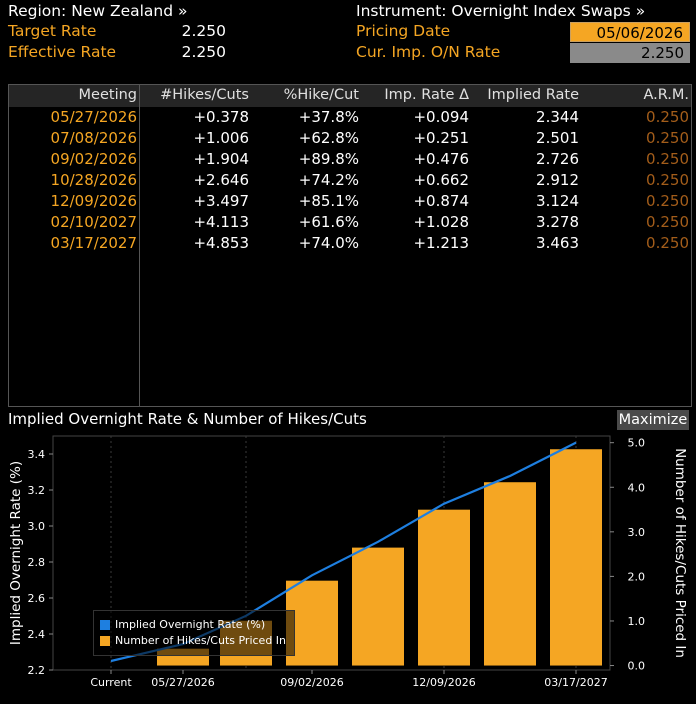 This screenshot has height=704, width=696. Describe the element at coordinates (328, 159) in the screenshot. I see `table-cell: +89.8%` at that location.